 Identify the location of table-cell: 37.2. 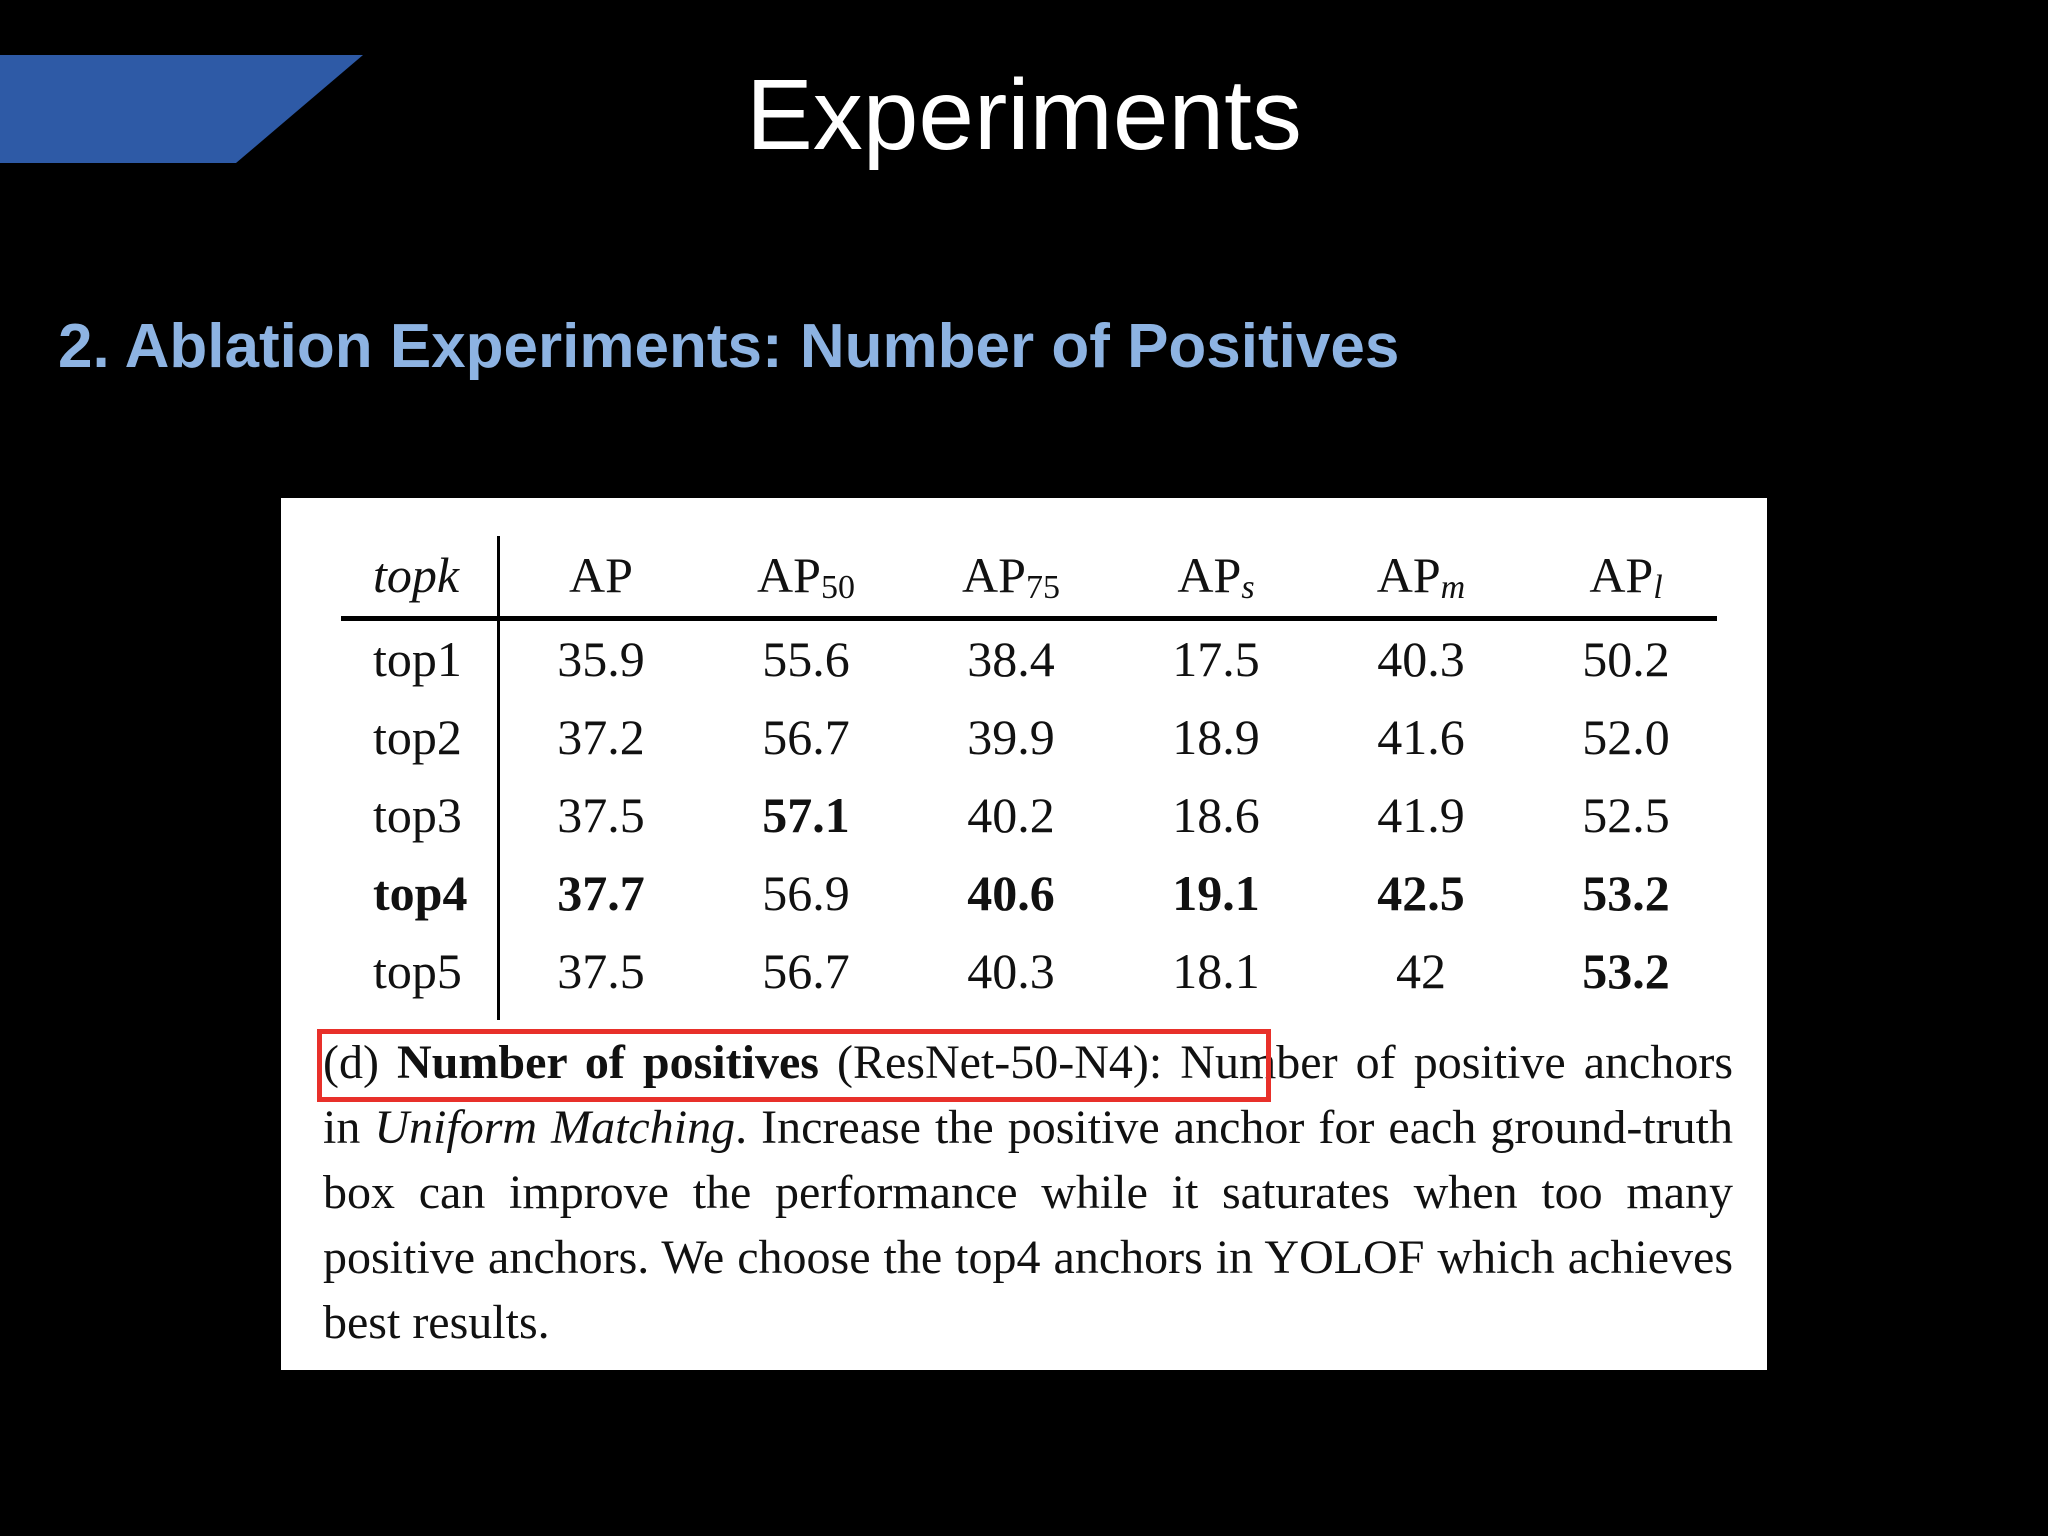
(601, 737).